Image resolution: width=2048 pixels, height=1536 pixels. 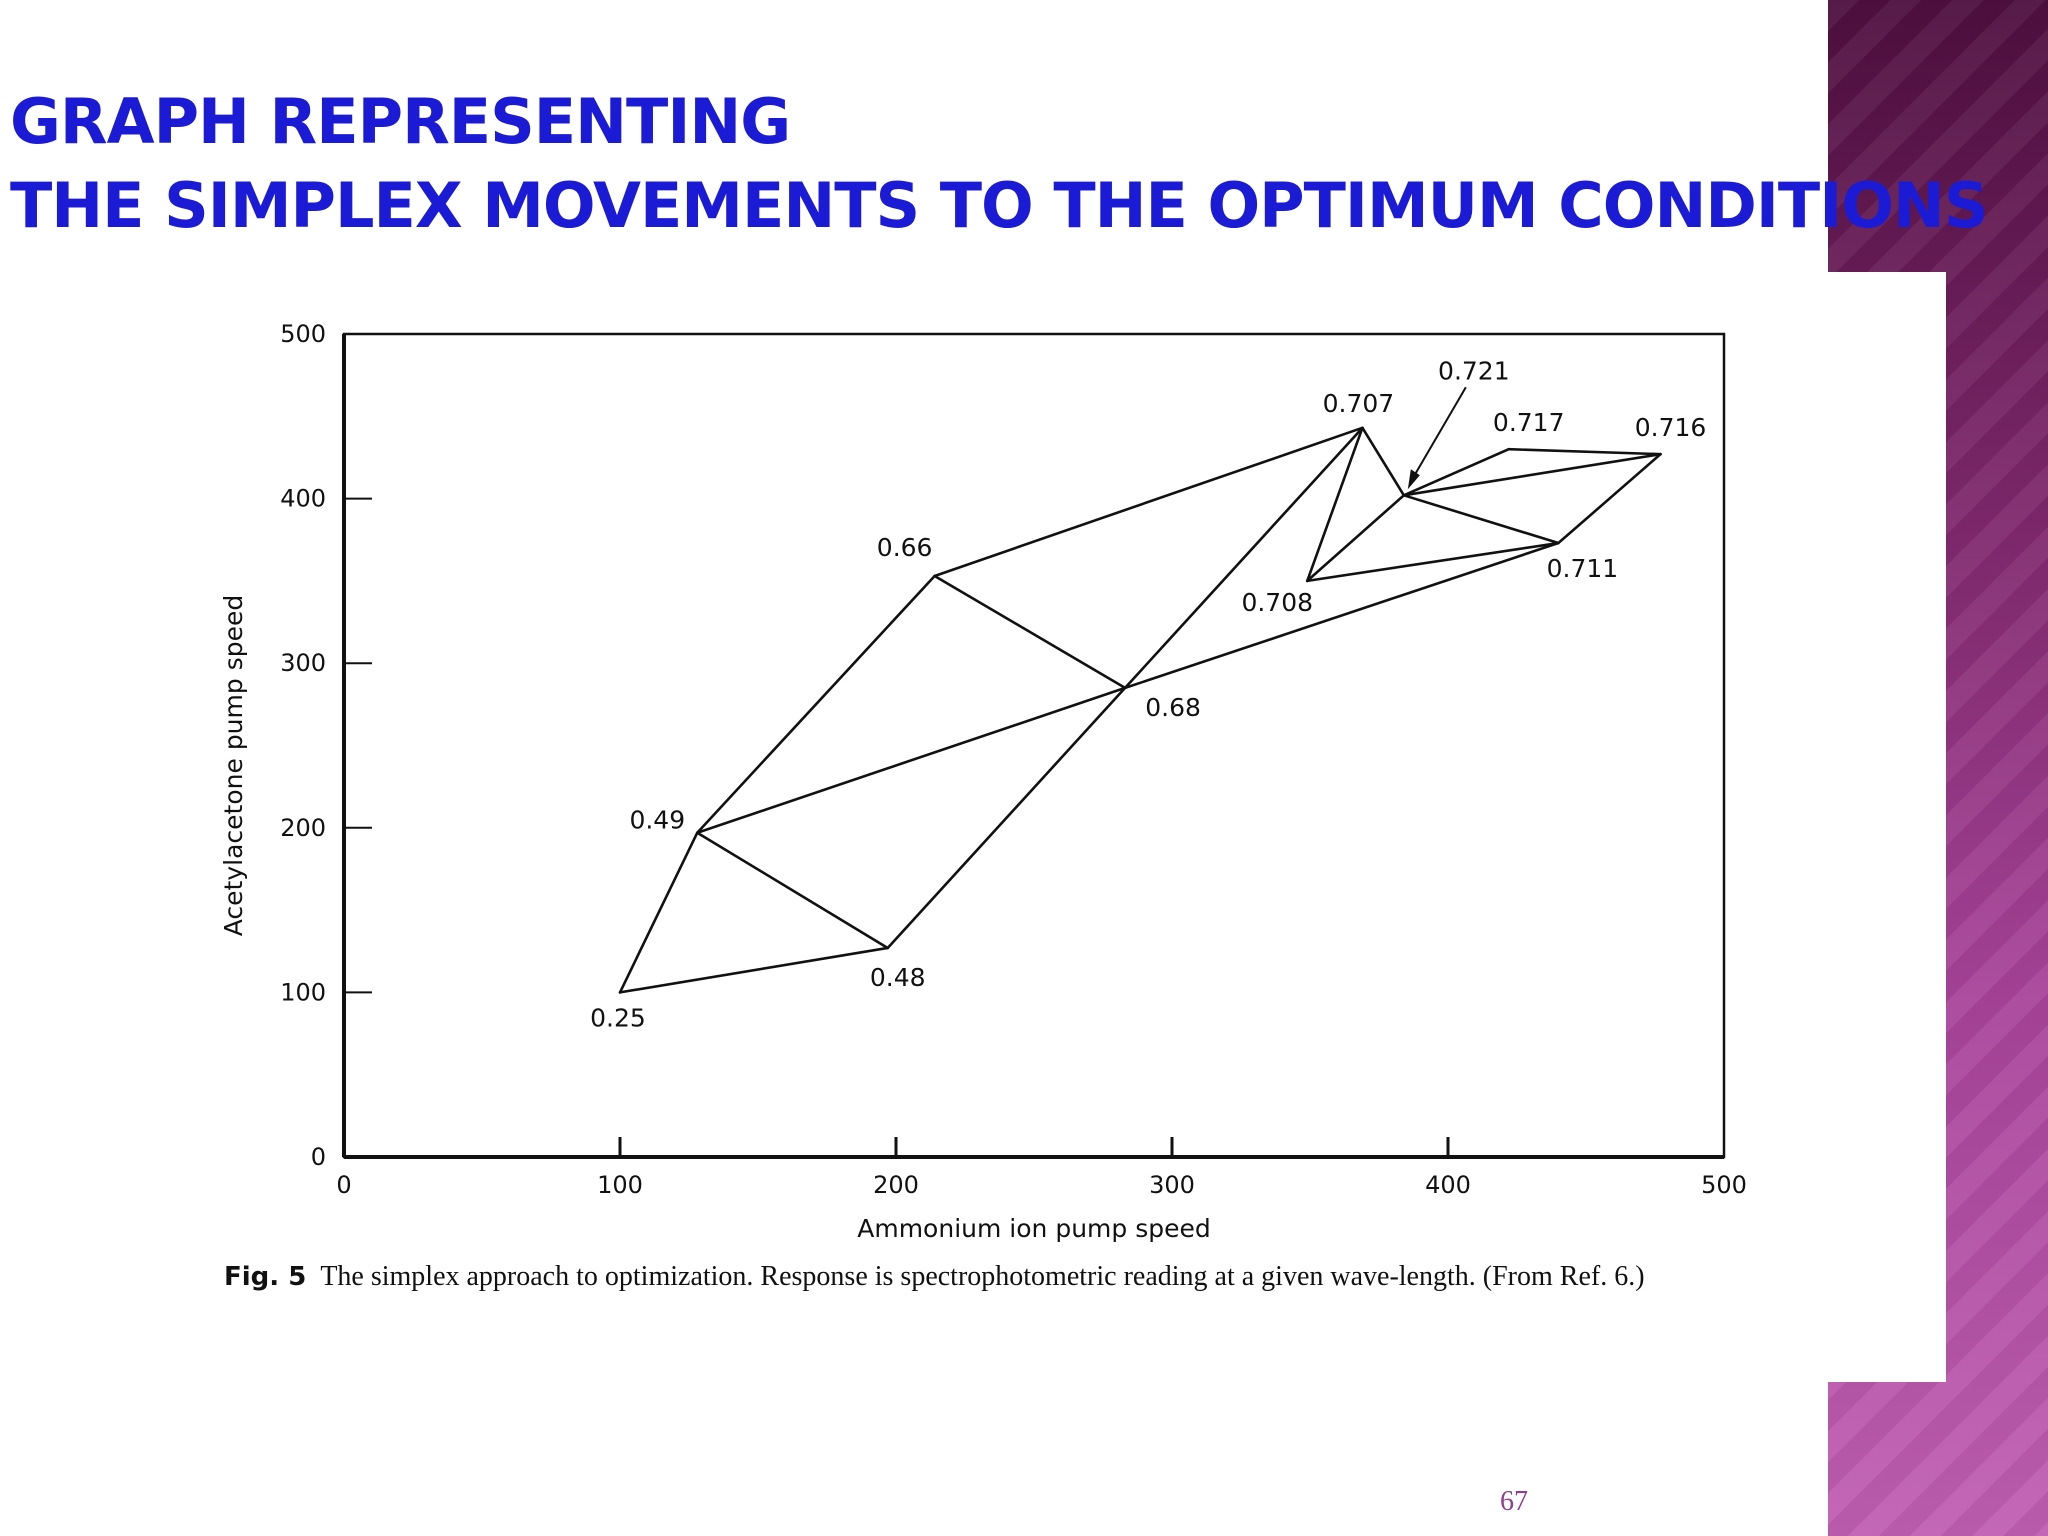 What do you see at coordinates (905, 547) in the screenshot?
I see `vertex-label: 0.66` at bounding box center [905, 547].